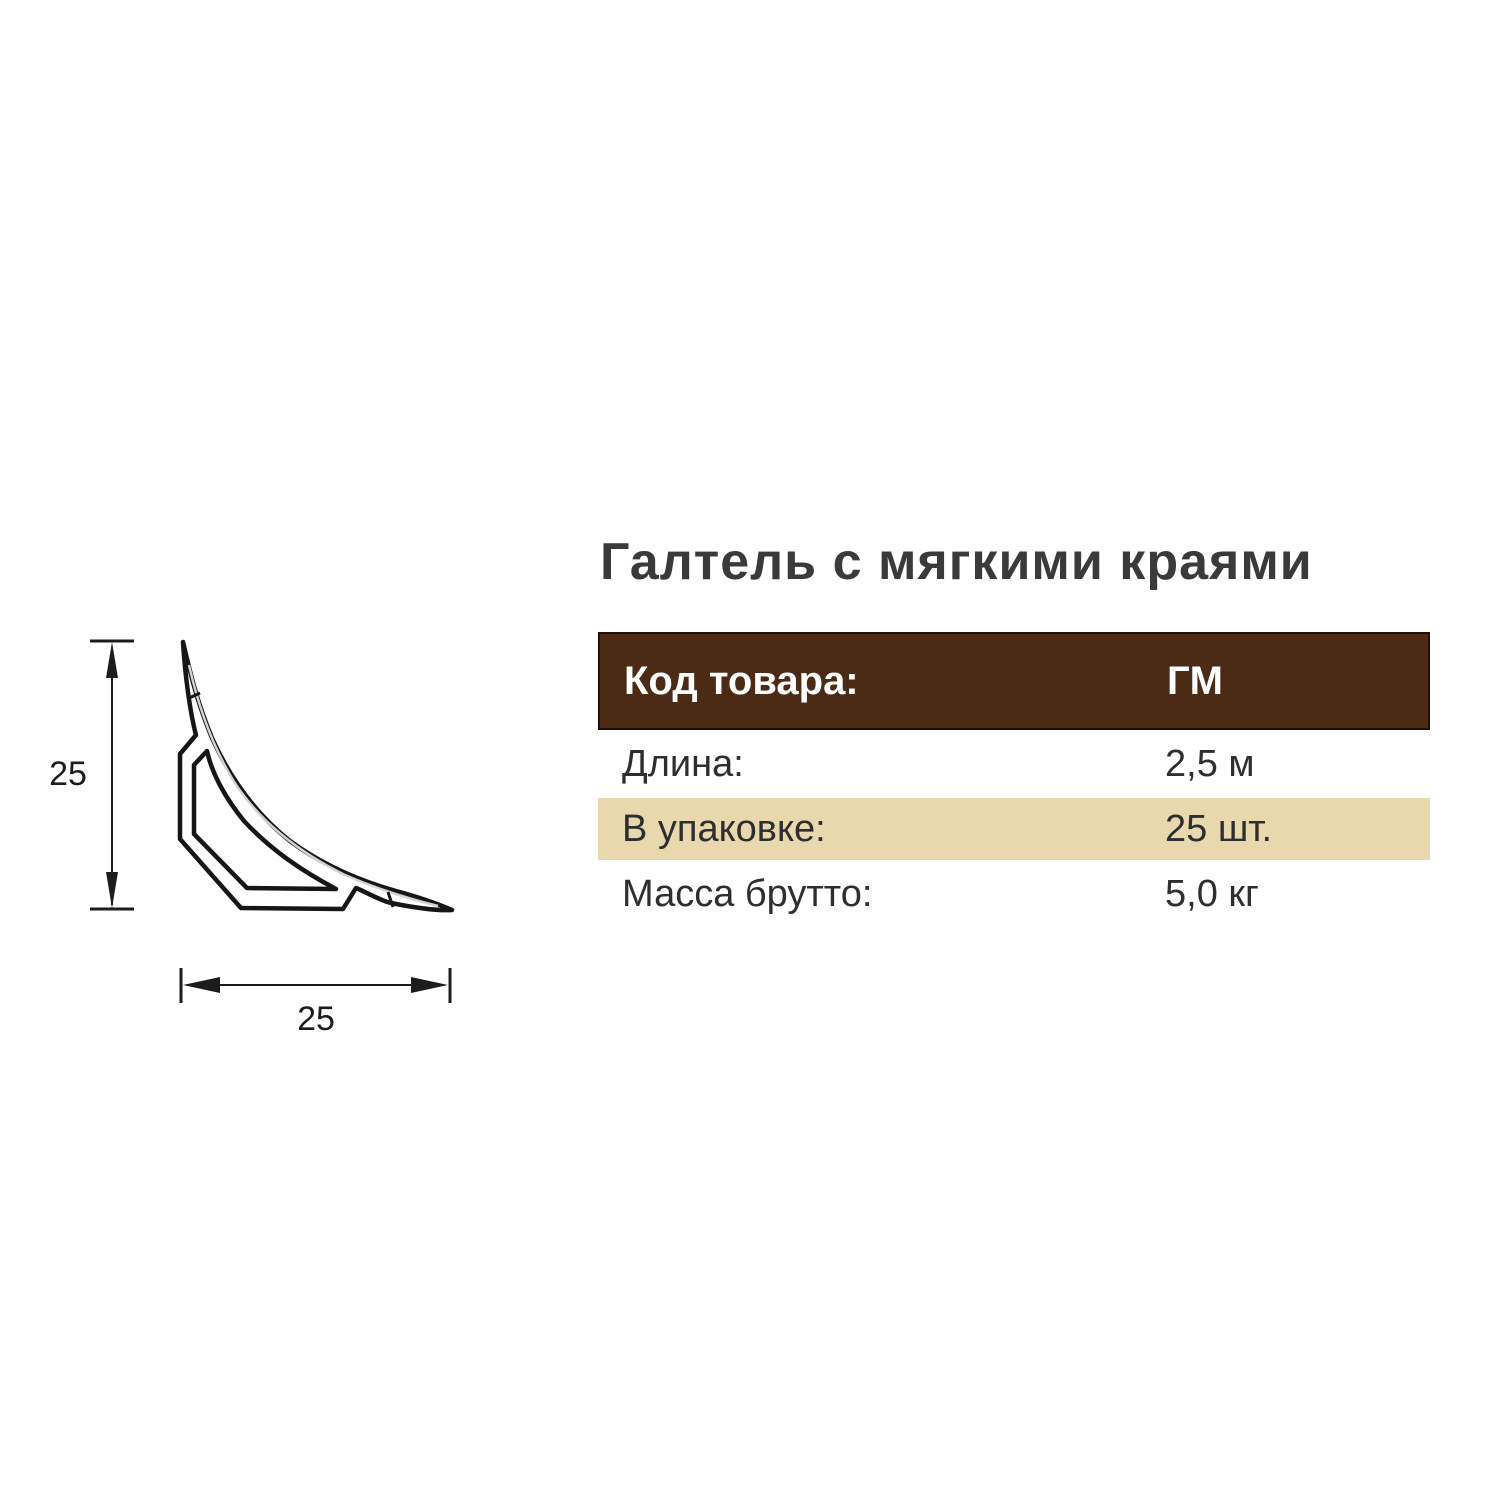 This screenshot has height=1500, width=1500. What do you see at coordinates (1014, 894) in the screenshot?
I see `table-row: Масса брутто: 5,0 кг` at bounding box center [1014, 894].